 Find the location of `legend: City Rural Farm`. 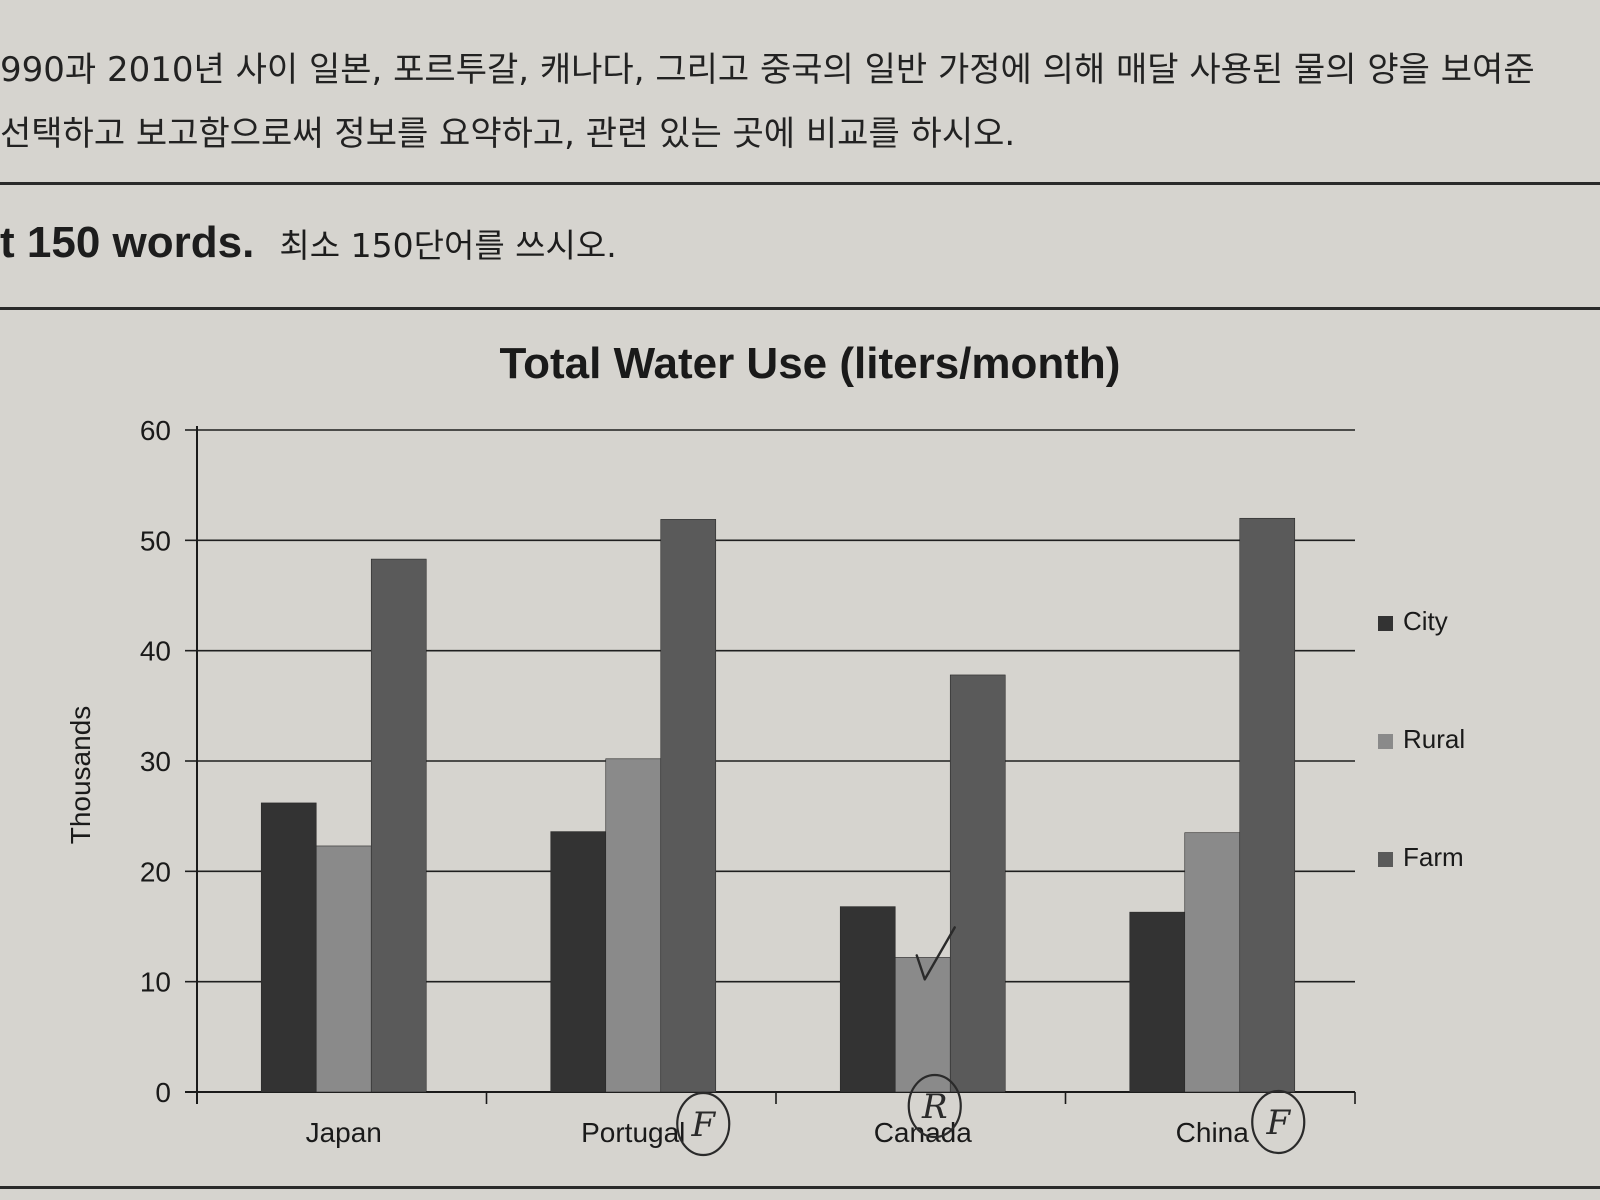

legend: City Rural Farm is located at coordinates (1421, 739).